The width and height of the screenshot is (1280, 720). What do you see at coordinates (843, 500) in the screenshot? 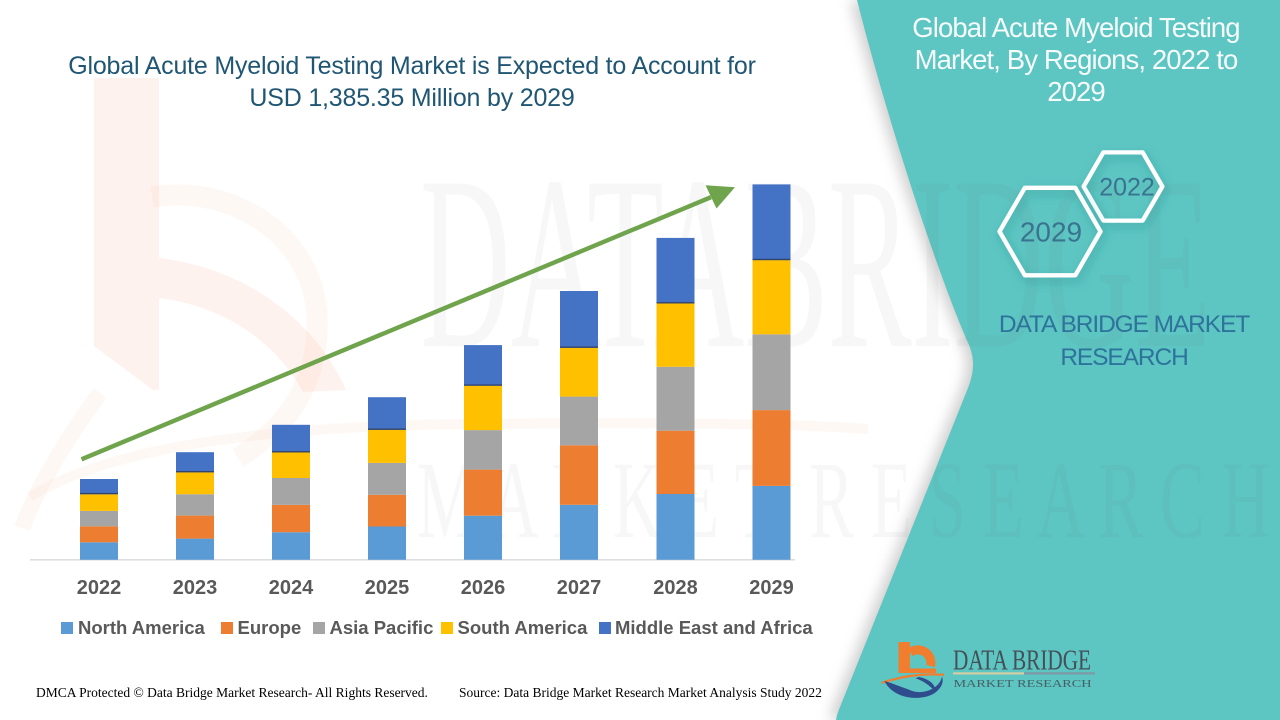
I see `svg-text: M A R K E T R E S E A R C H` at bounding box center [843, 500].